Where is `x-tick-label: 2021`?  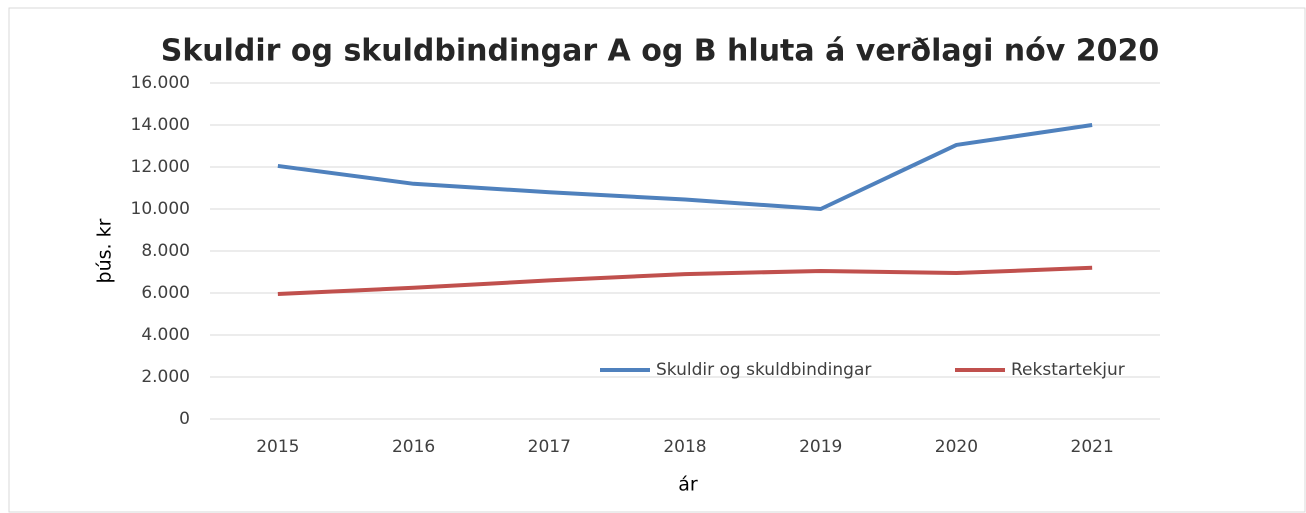 x-tick-label: 2021 is located at coordinates (1092, 447).